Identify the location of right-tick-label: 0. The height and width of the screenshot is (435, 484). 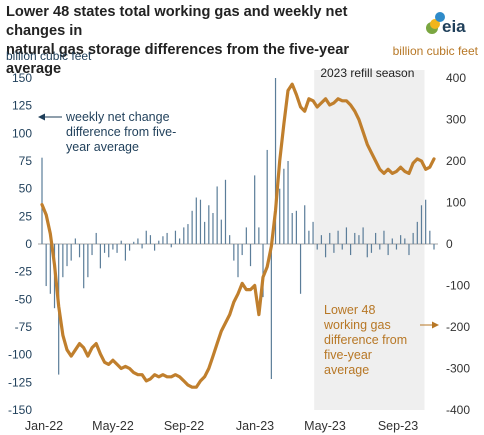
(449, 244).